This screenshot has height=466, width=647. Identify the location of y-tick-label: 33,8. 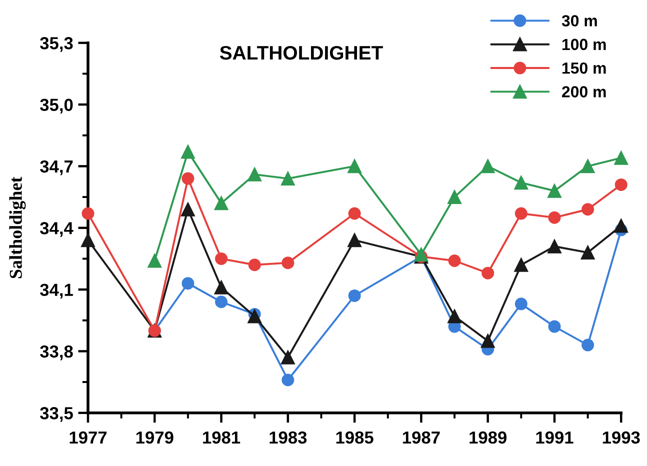
(56, 352).